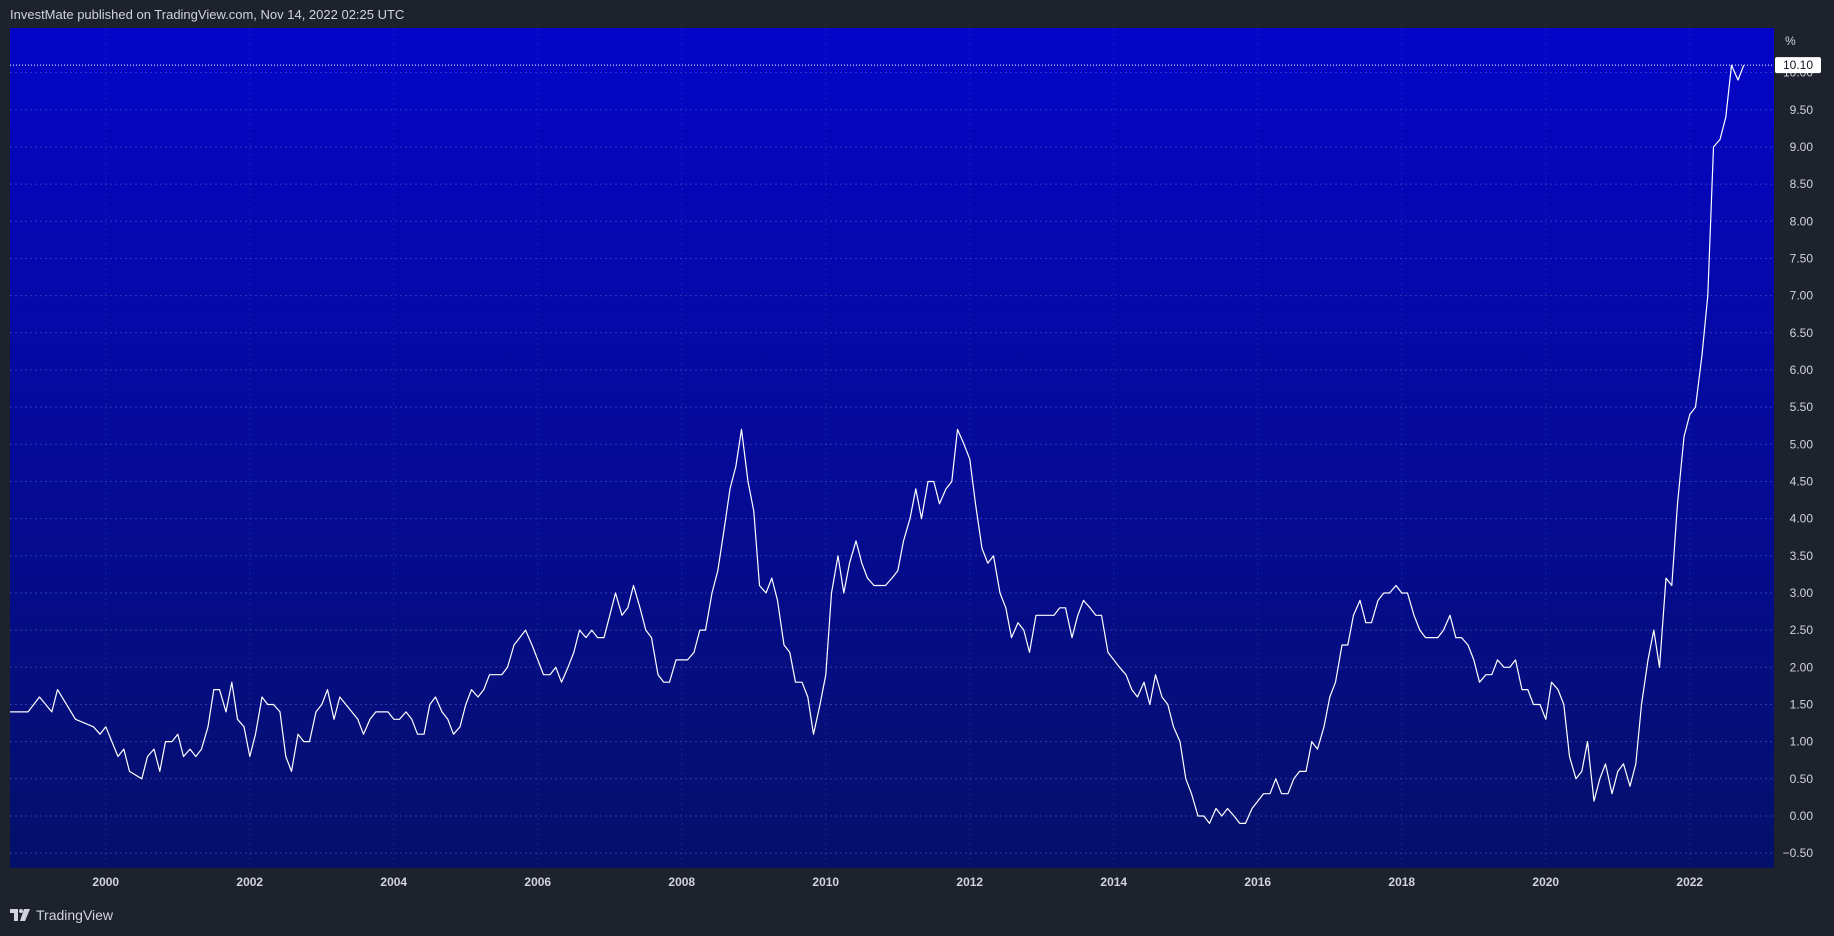 This screenshot has height=936, width=1834. Describe the element at coordinates (105, 882) in the screenshot. I see `x-tick-label: 2000` at that location.